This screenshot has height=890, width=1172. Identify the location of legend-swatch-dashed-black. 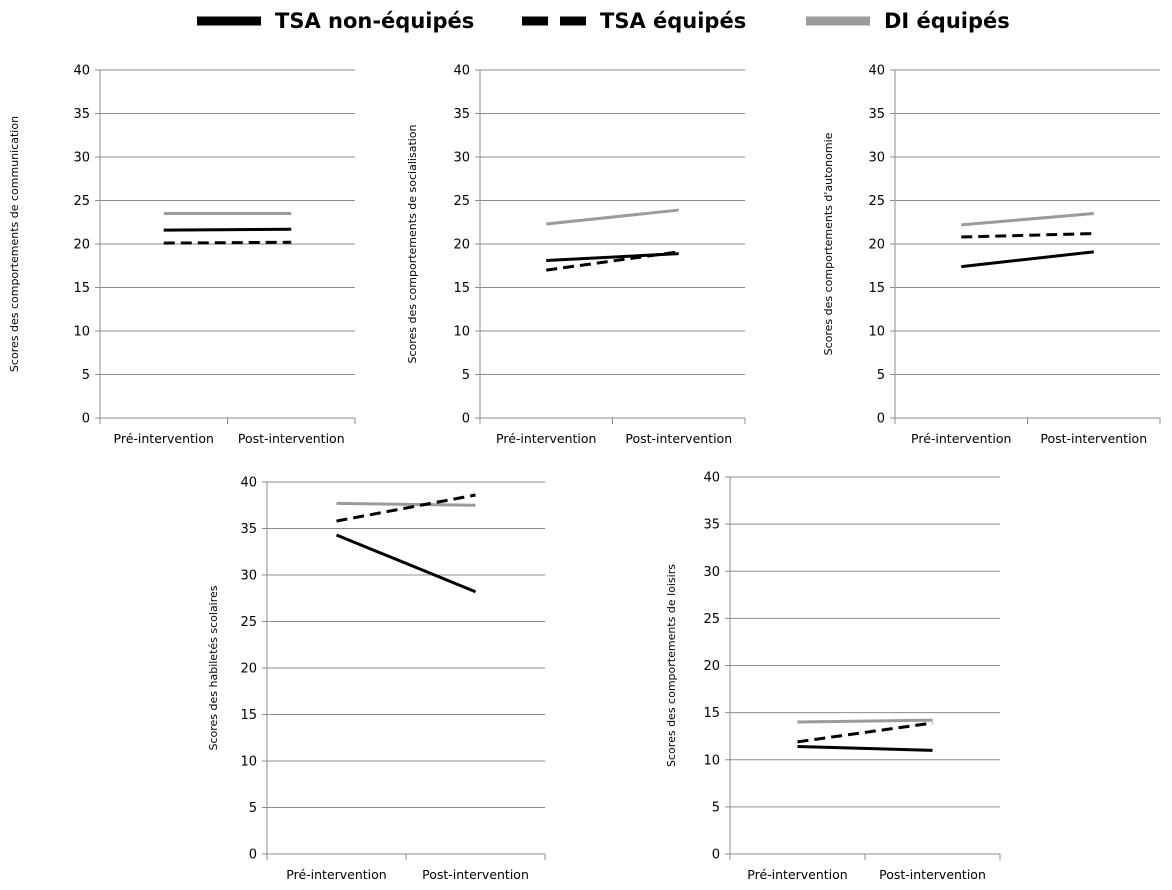
(554, 21).